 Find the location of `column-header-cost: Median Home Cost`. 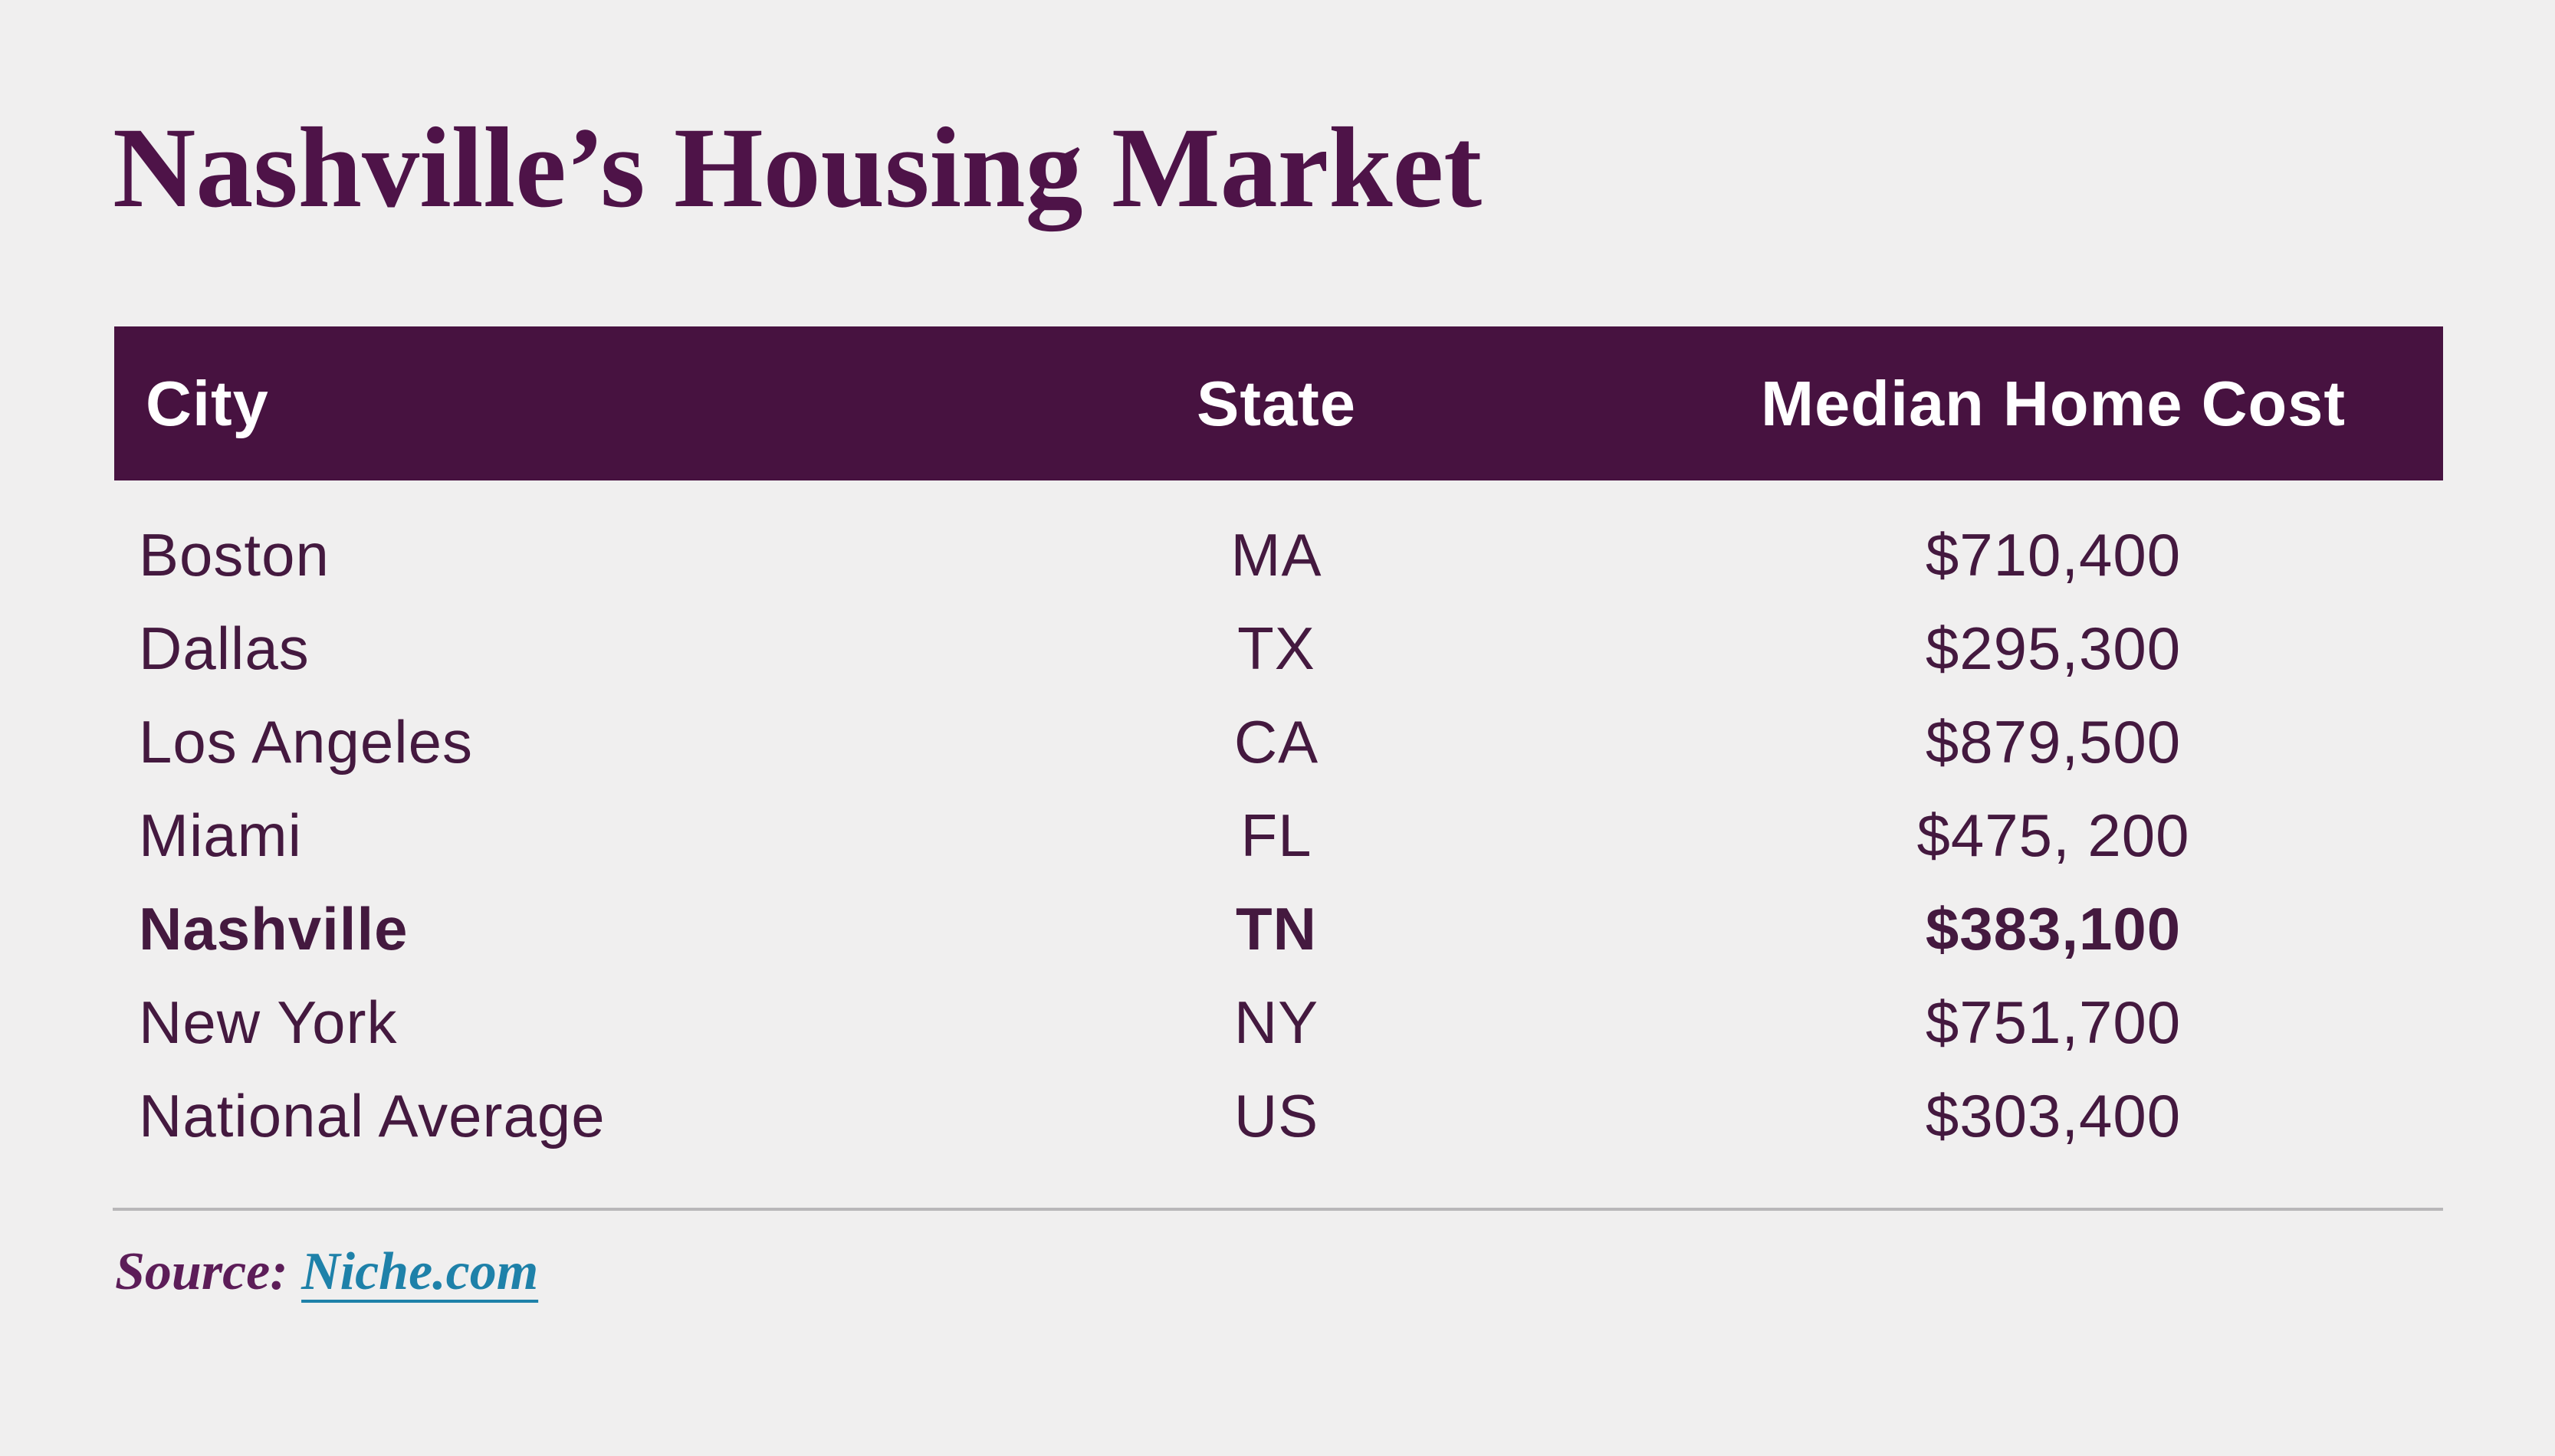

column-header-cost: Median Home Cost is located at coordinates (2053, 403).